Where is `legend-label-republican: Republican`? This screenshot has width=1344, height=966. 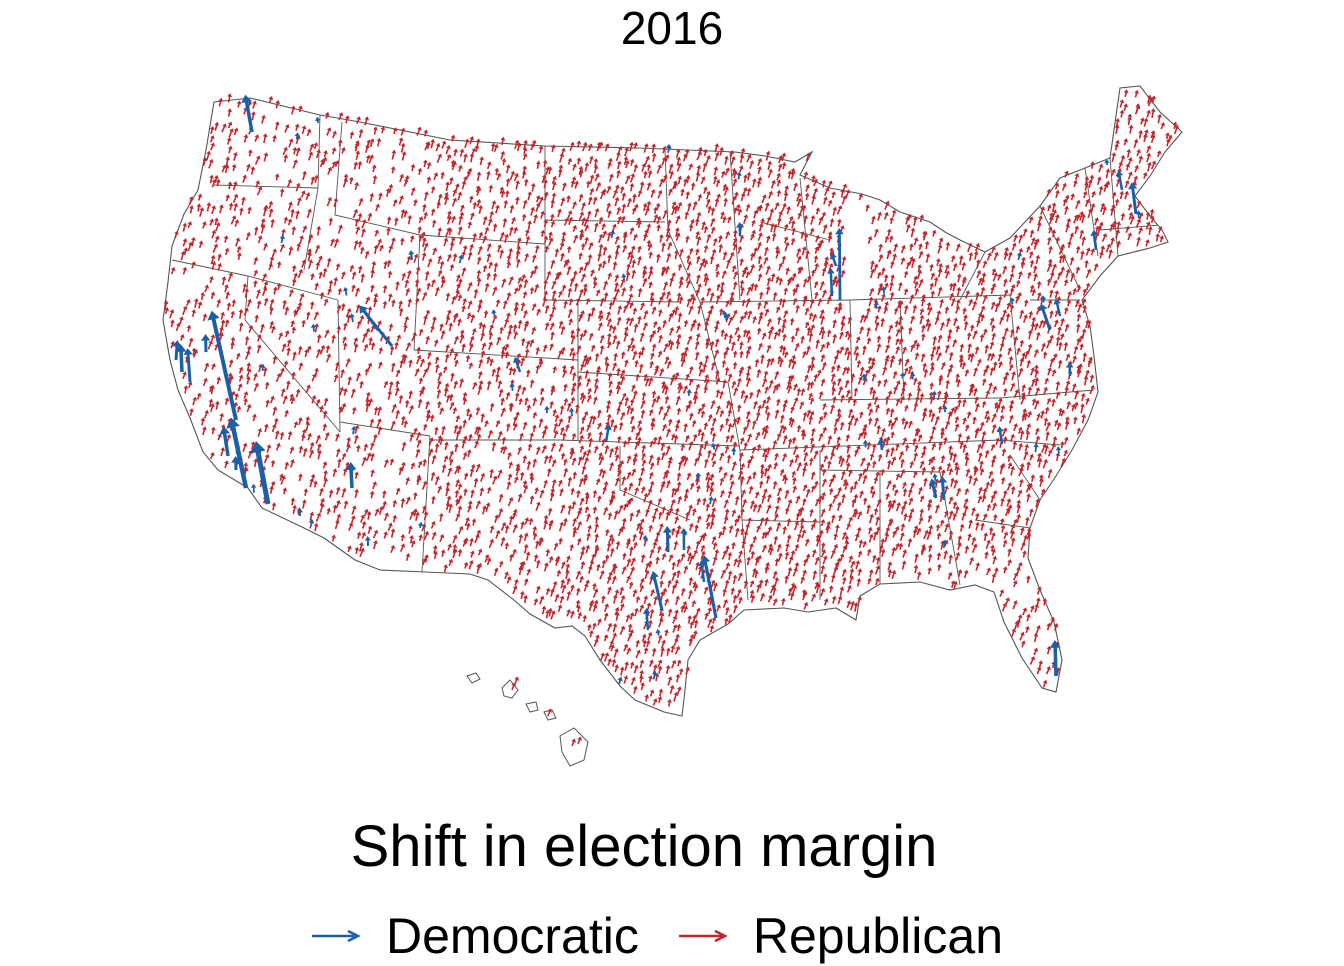 legend-label-republican: Republican is located at coordinates (878, 936).